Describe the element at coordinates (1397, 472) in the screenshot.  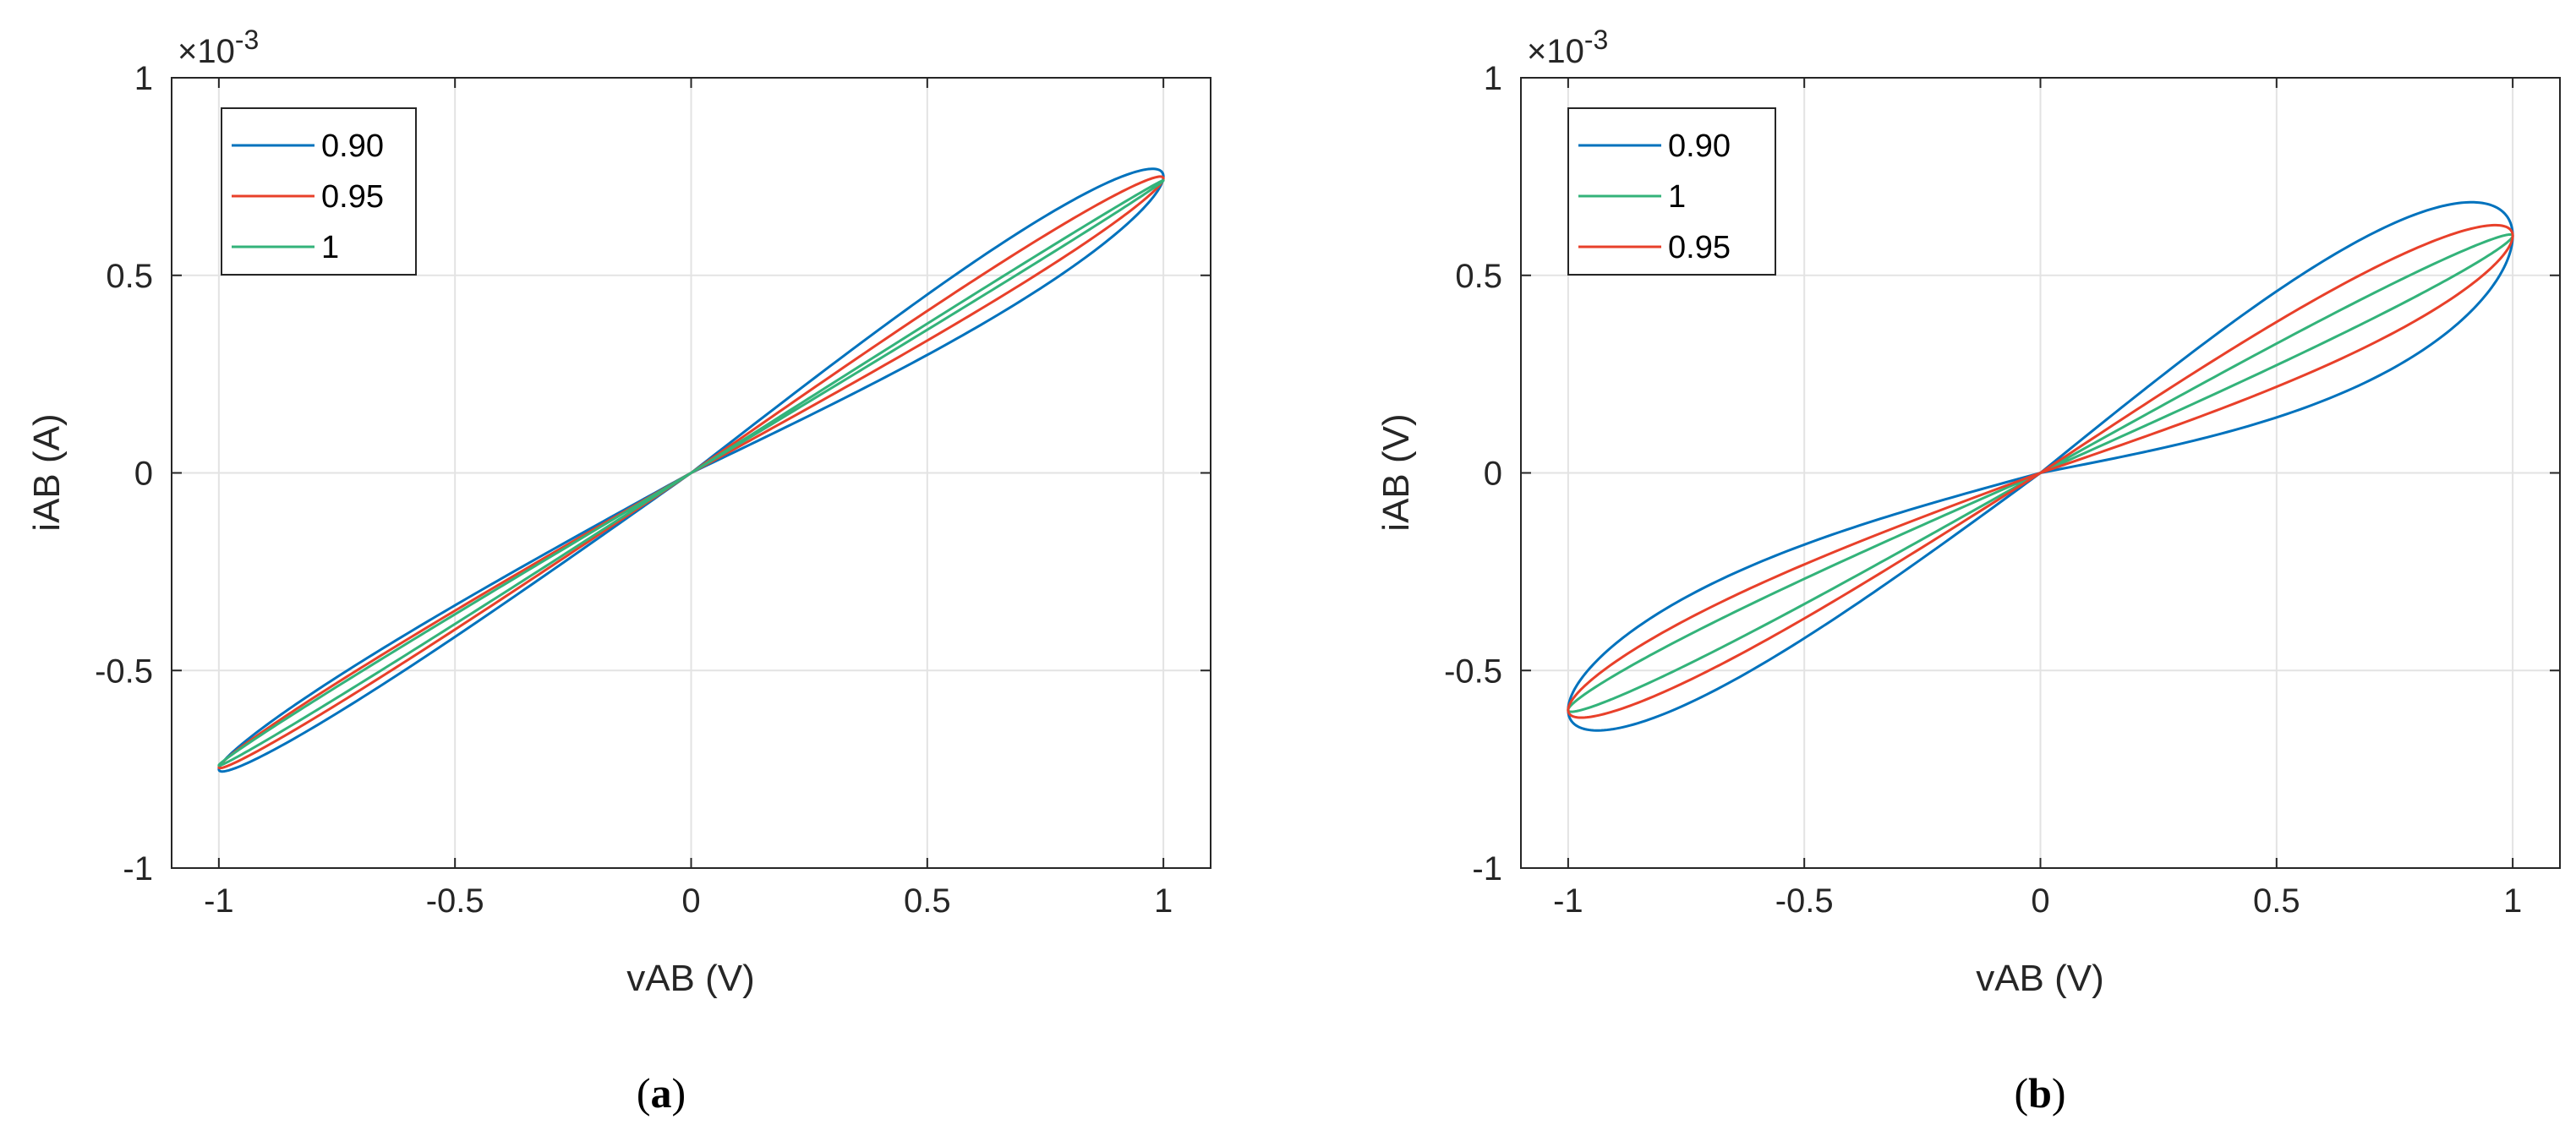
I see `y-axis-label-b: iAB (V)` at that location.